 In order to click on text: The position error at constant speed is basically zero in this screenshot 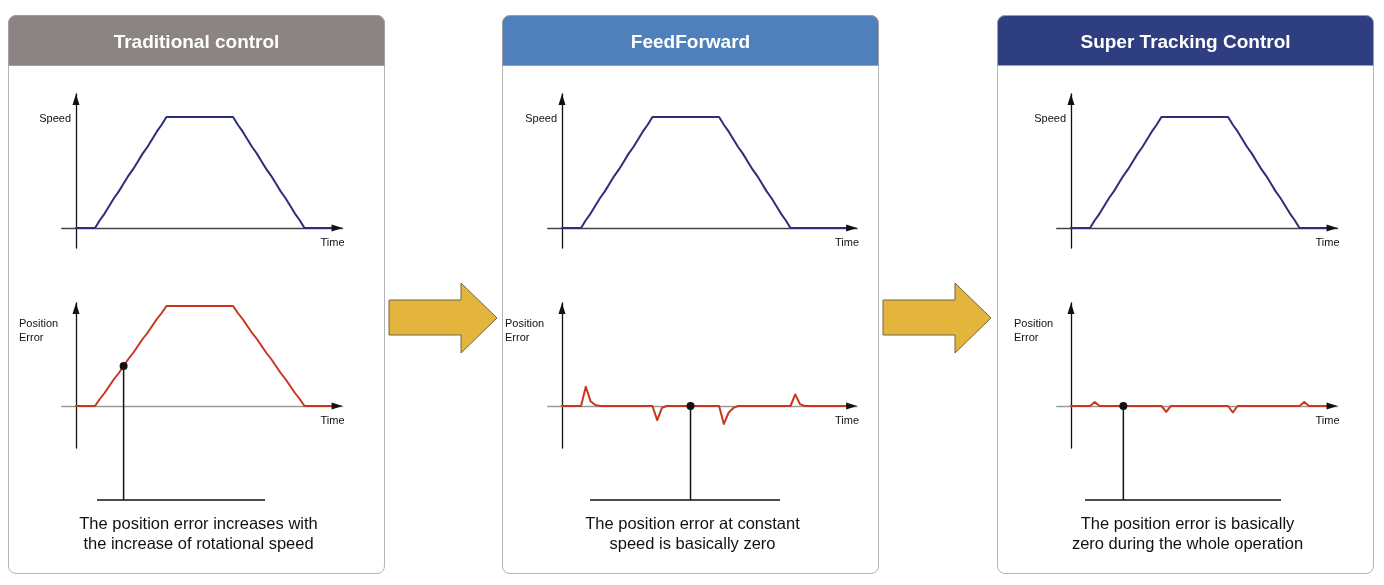, I will do `click(692, 533)`.